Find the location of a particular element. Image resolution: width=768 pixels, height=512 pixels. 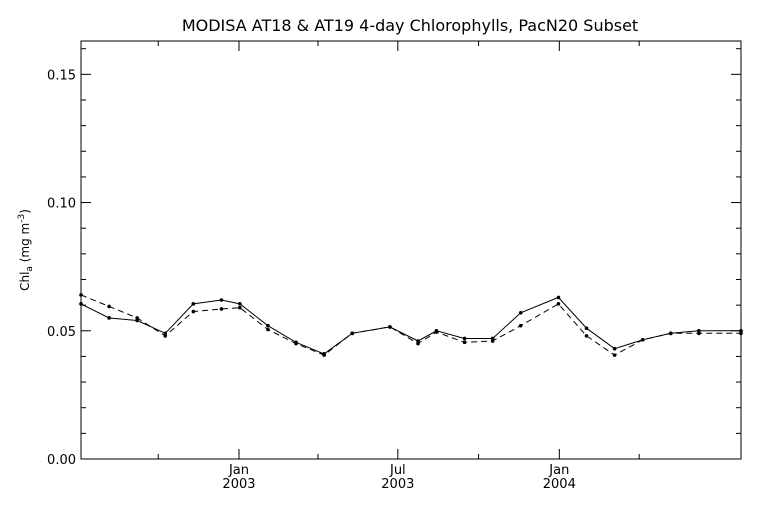

series-layer is located at coordinates (411, 325).